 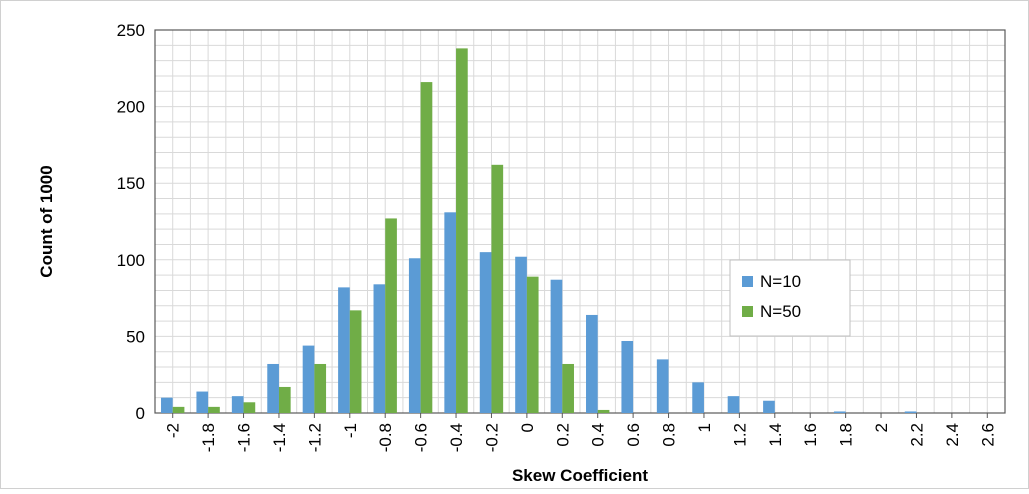 I want to click on legend-swatch-n50, so click(x=747, y=311).